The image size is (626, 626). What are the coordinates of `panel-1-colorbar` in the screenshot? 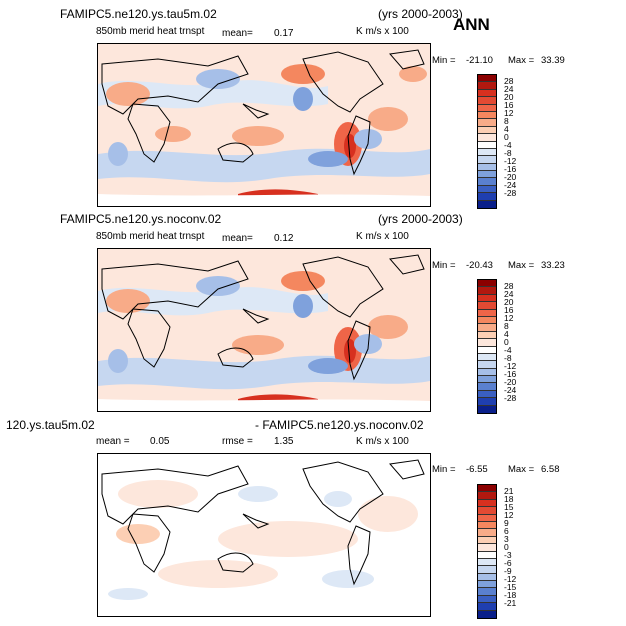 It's located at (487, 142).